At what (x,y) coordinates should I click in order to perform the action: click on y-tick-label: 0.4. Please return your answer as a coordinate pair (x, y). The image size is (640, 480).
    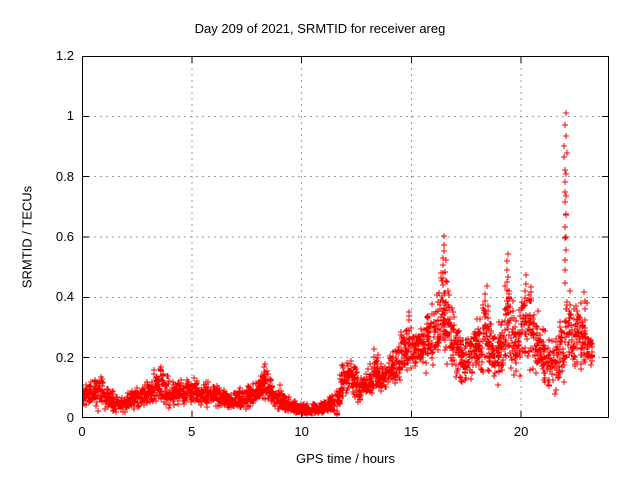
    Looking at the image, I should click on (64, 297).